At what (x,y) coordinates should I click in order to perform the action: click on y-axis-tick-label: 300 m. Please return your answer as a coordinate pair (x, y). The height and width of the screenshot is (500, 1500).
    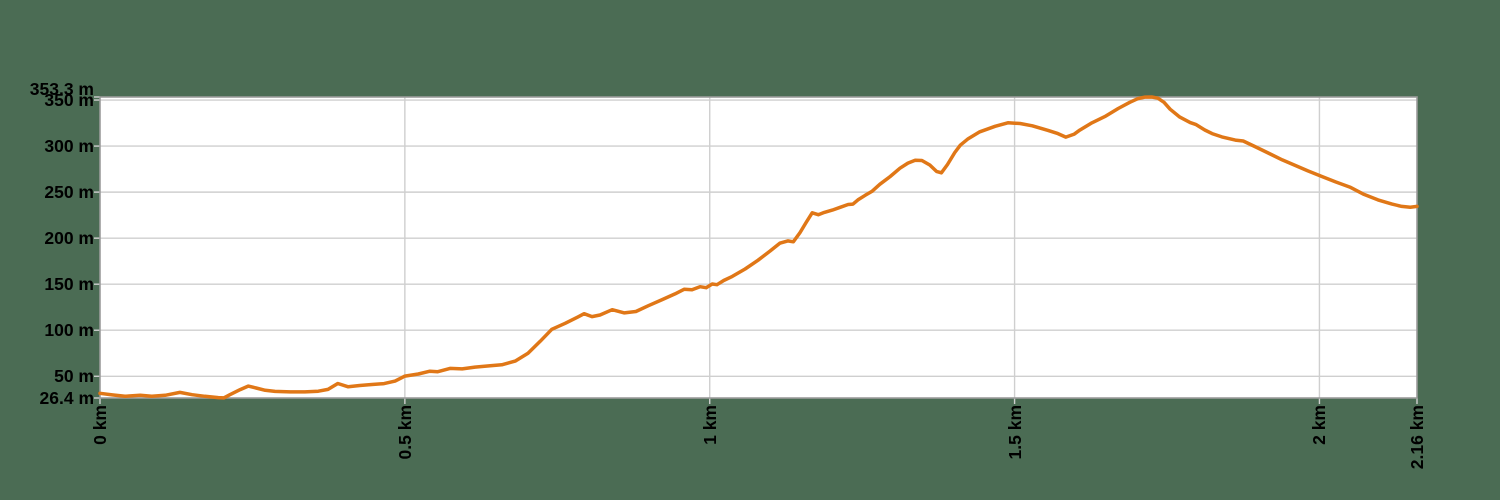
    Looking at the image, I should click on (69, 146).